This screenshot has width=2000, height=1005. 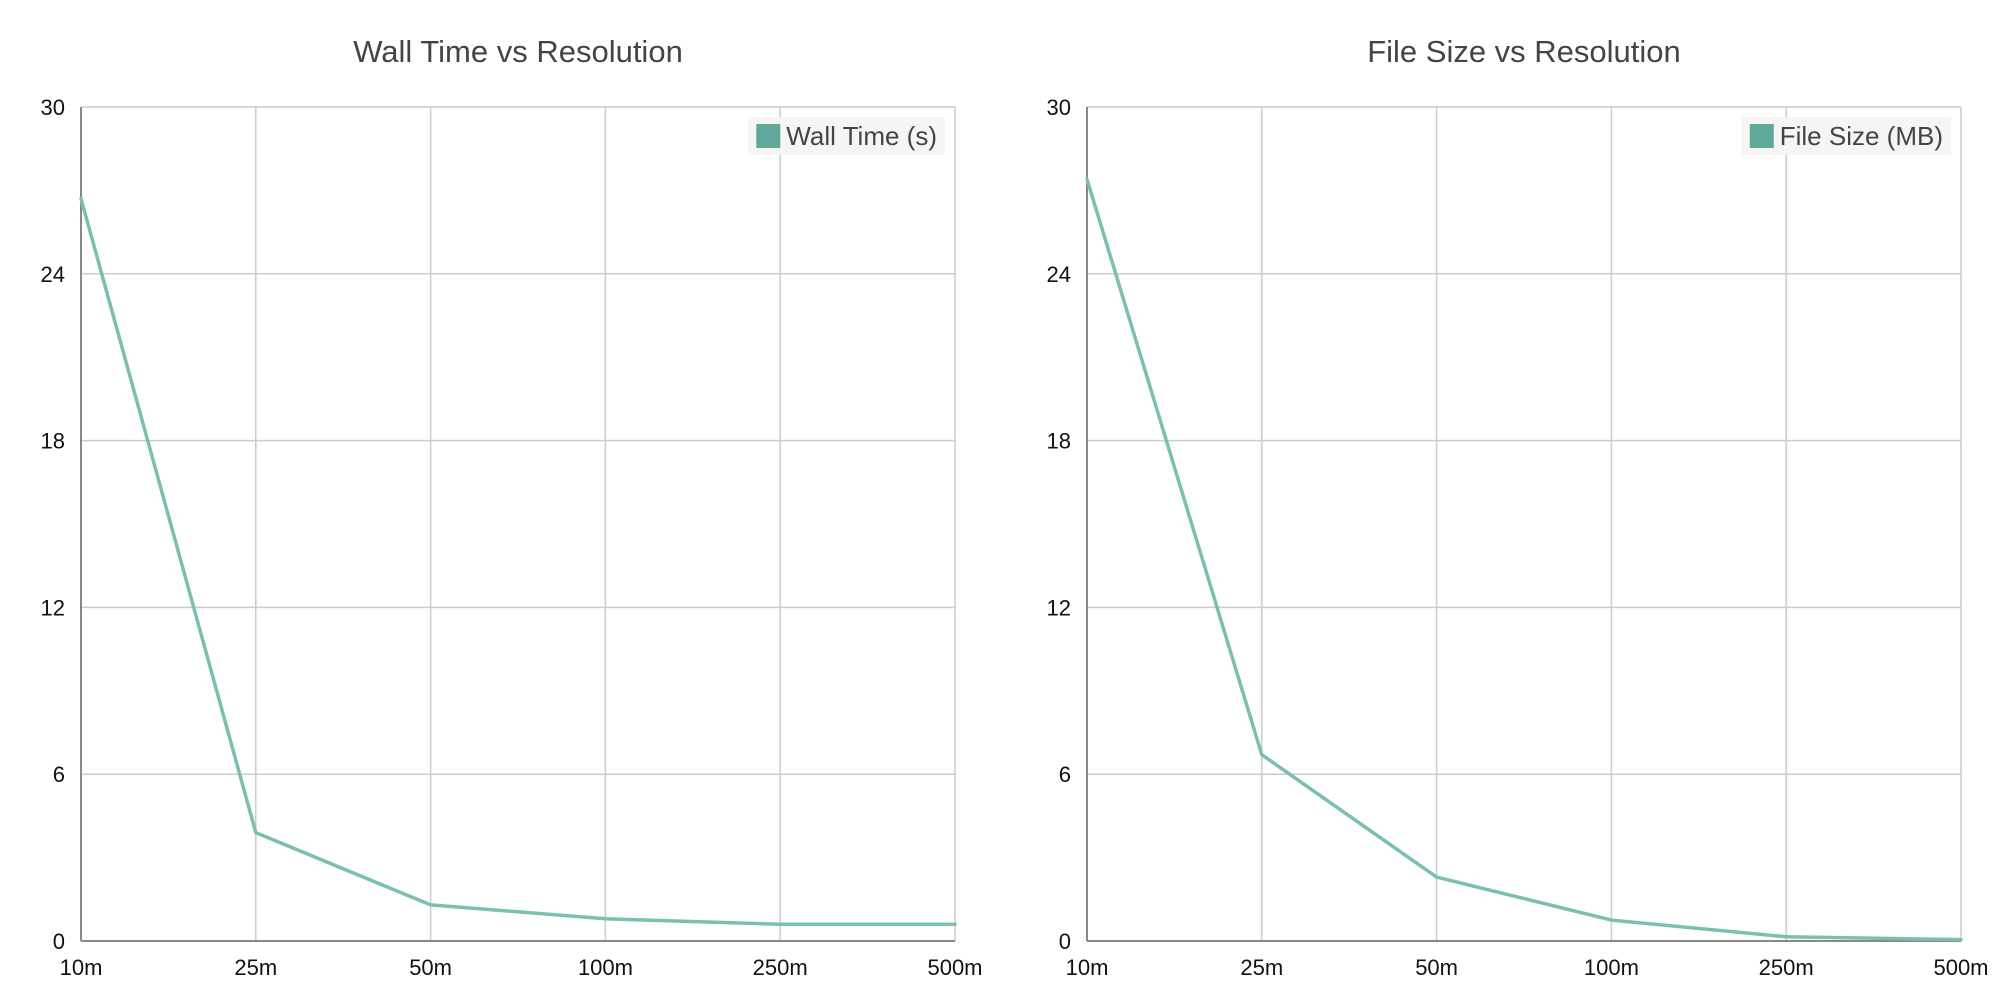 What do you see at coordinates (1861, 136) in the screenshot?
I see `legend-label: File Size (MB)` at bounding box center [1861, 136].